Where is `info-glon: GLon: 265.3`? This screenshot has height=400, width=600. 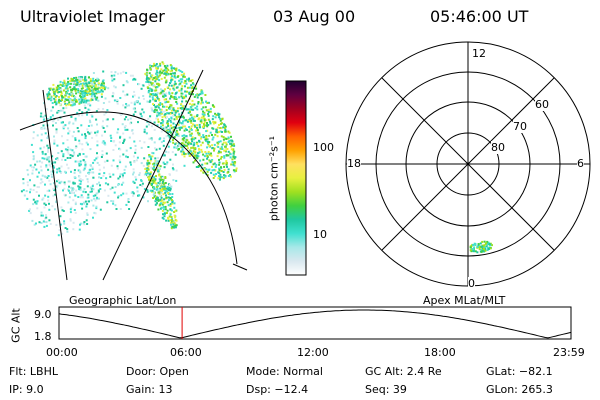 info-glon: GLon: 265.3 is located at coordinates (519, 389).